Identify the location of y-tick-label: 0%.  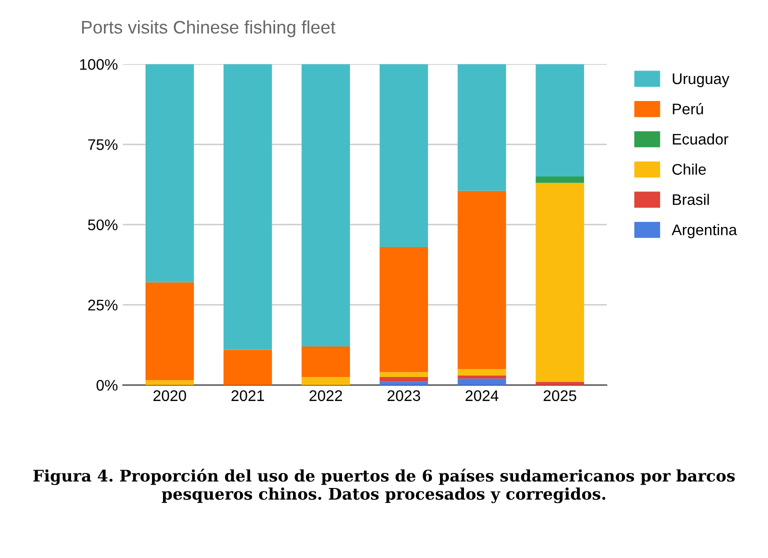
(107, 385).